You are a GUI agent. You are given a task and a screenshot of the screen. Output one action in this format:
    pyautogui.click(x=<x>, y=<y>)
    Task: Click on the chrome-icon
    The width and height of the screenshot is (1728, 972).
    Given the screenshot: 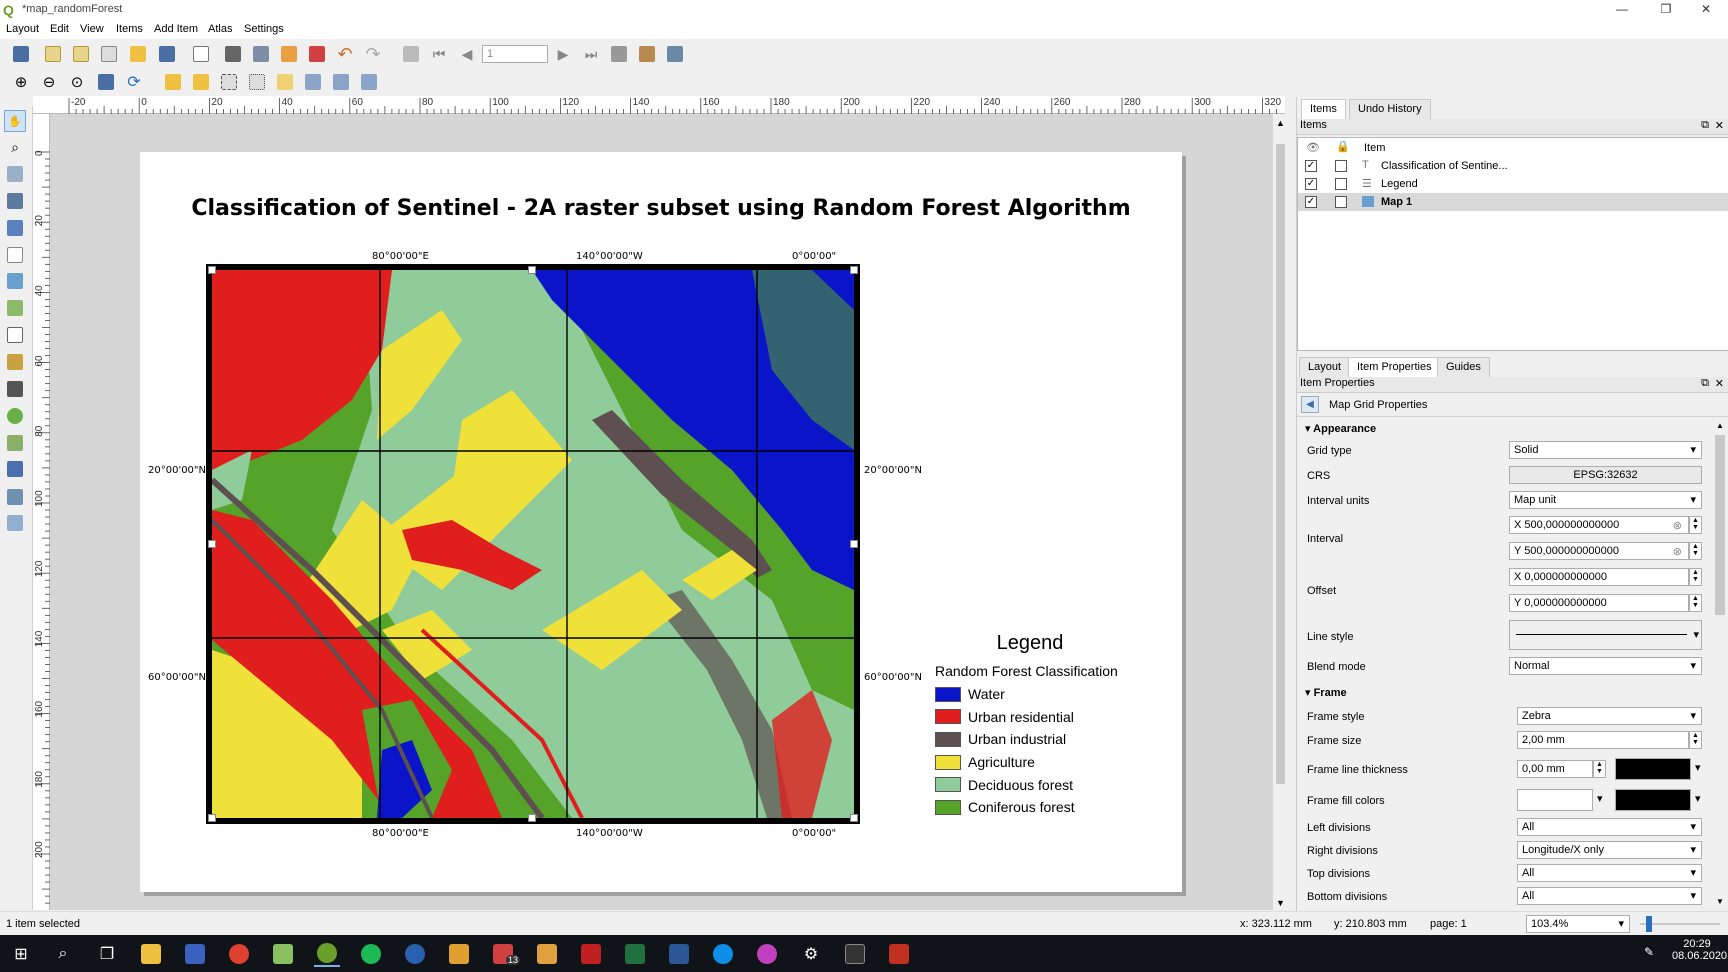 What is the action you would take?
    pyautogui.click(x=239, y=954)
    